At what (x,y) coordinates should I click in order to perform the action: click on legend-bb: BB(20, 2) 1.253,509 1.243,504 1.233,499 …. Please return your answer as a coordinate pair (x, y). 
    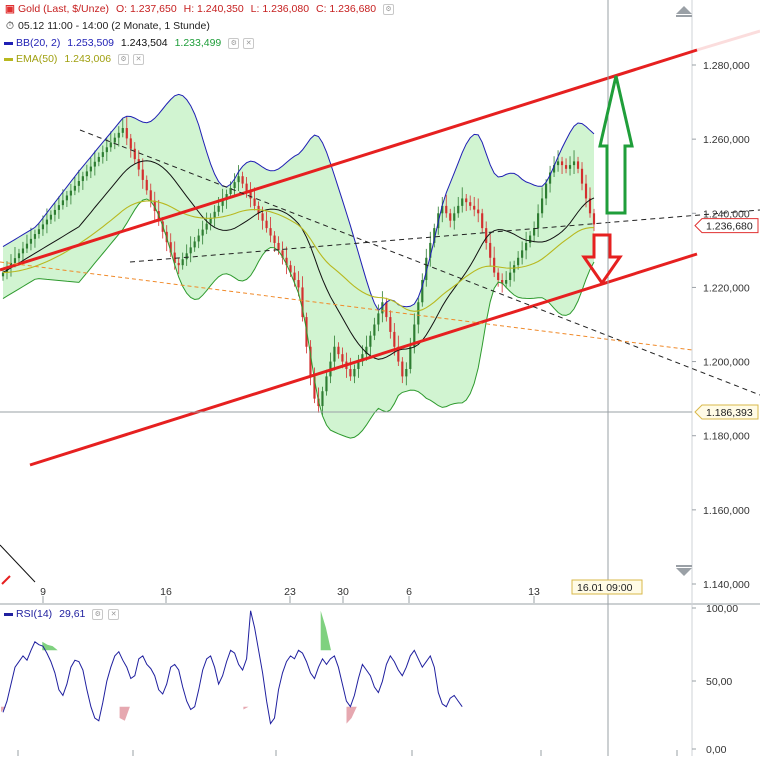
    Looking at the image, I should click on (129, 43).